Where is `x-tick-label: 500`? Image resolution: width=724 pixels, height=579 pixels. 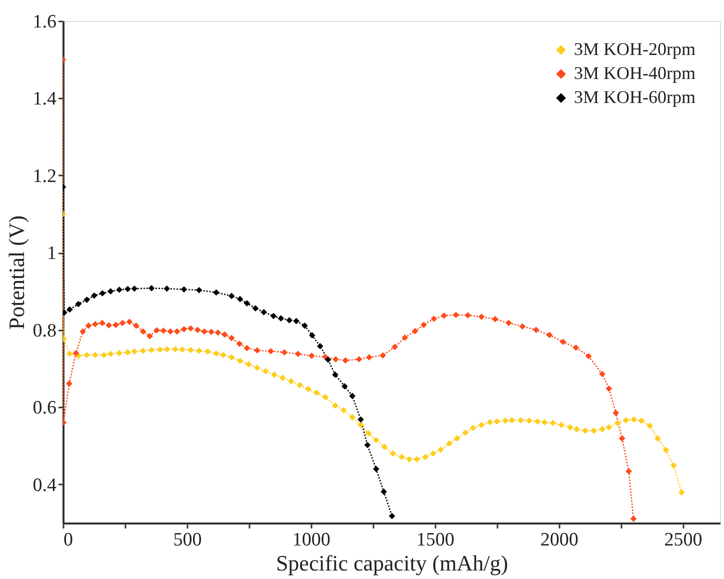
x-tick-label: 500 is located at coordinates (187, 540).